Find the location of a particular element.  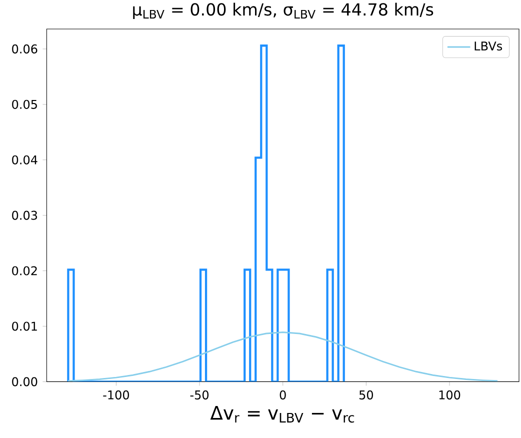

x-axis-title: Δv$_{r}$ = v$_{LBV}$ − v$_{rc}$ is located at coordinates (282, 414).